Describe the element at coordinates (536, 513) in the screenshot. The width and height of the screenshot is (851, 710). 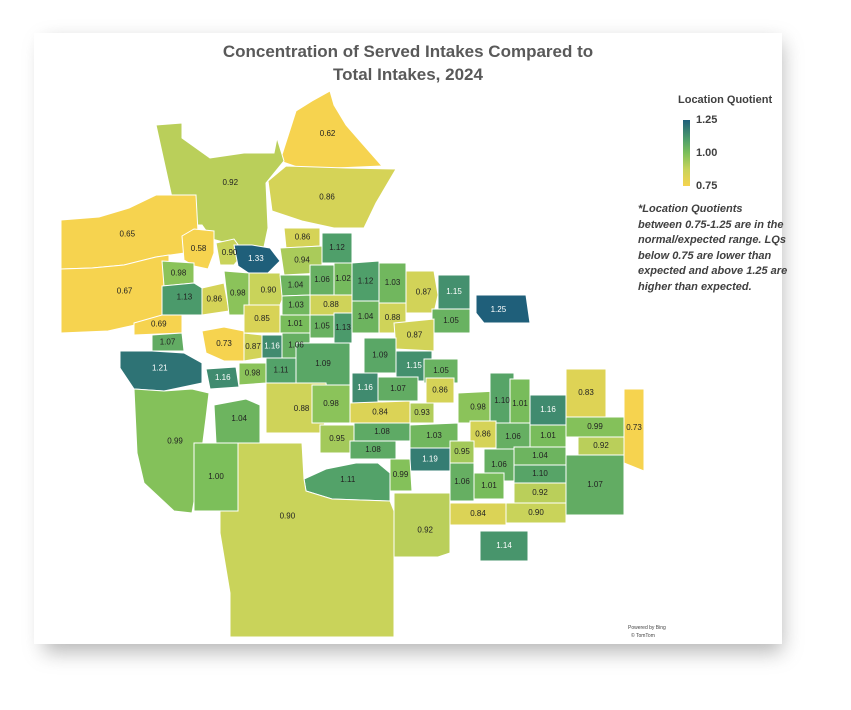
I see `region-r88` at that location.